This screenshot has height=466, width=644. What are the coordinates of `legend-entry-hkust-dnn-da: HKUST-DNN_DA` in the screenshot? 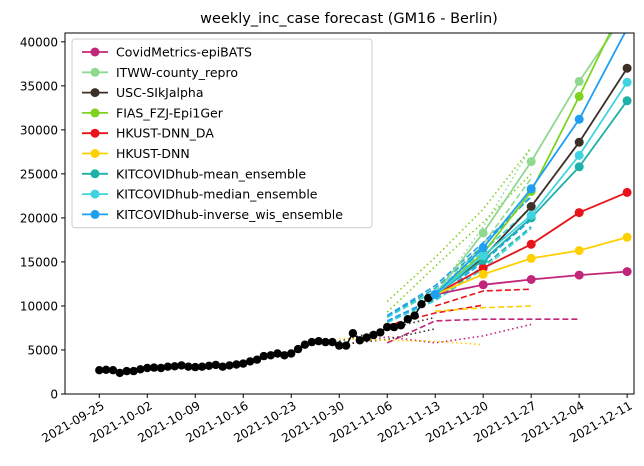 It's located at (148, 133).